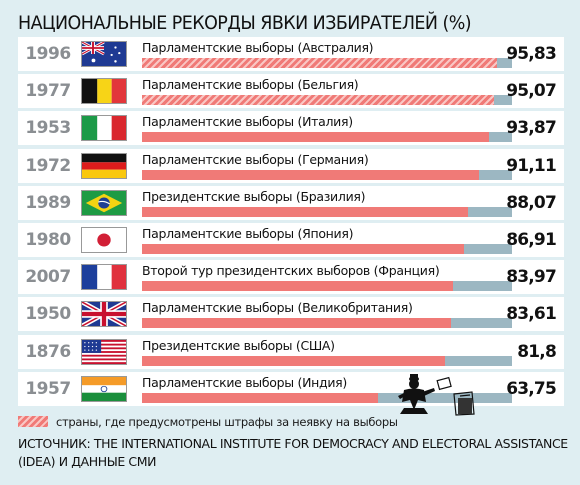 Image resolution: width=580 pixels, height=485 pixels. Describe the element at coordinates (48, 314) in the screenshot. I see `row-year: 1950` at that location.